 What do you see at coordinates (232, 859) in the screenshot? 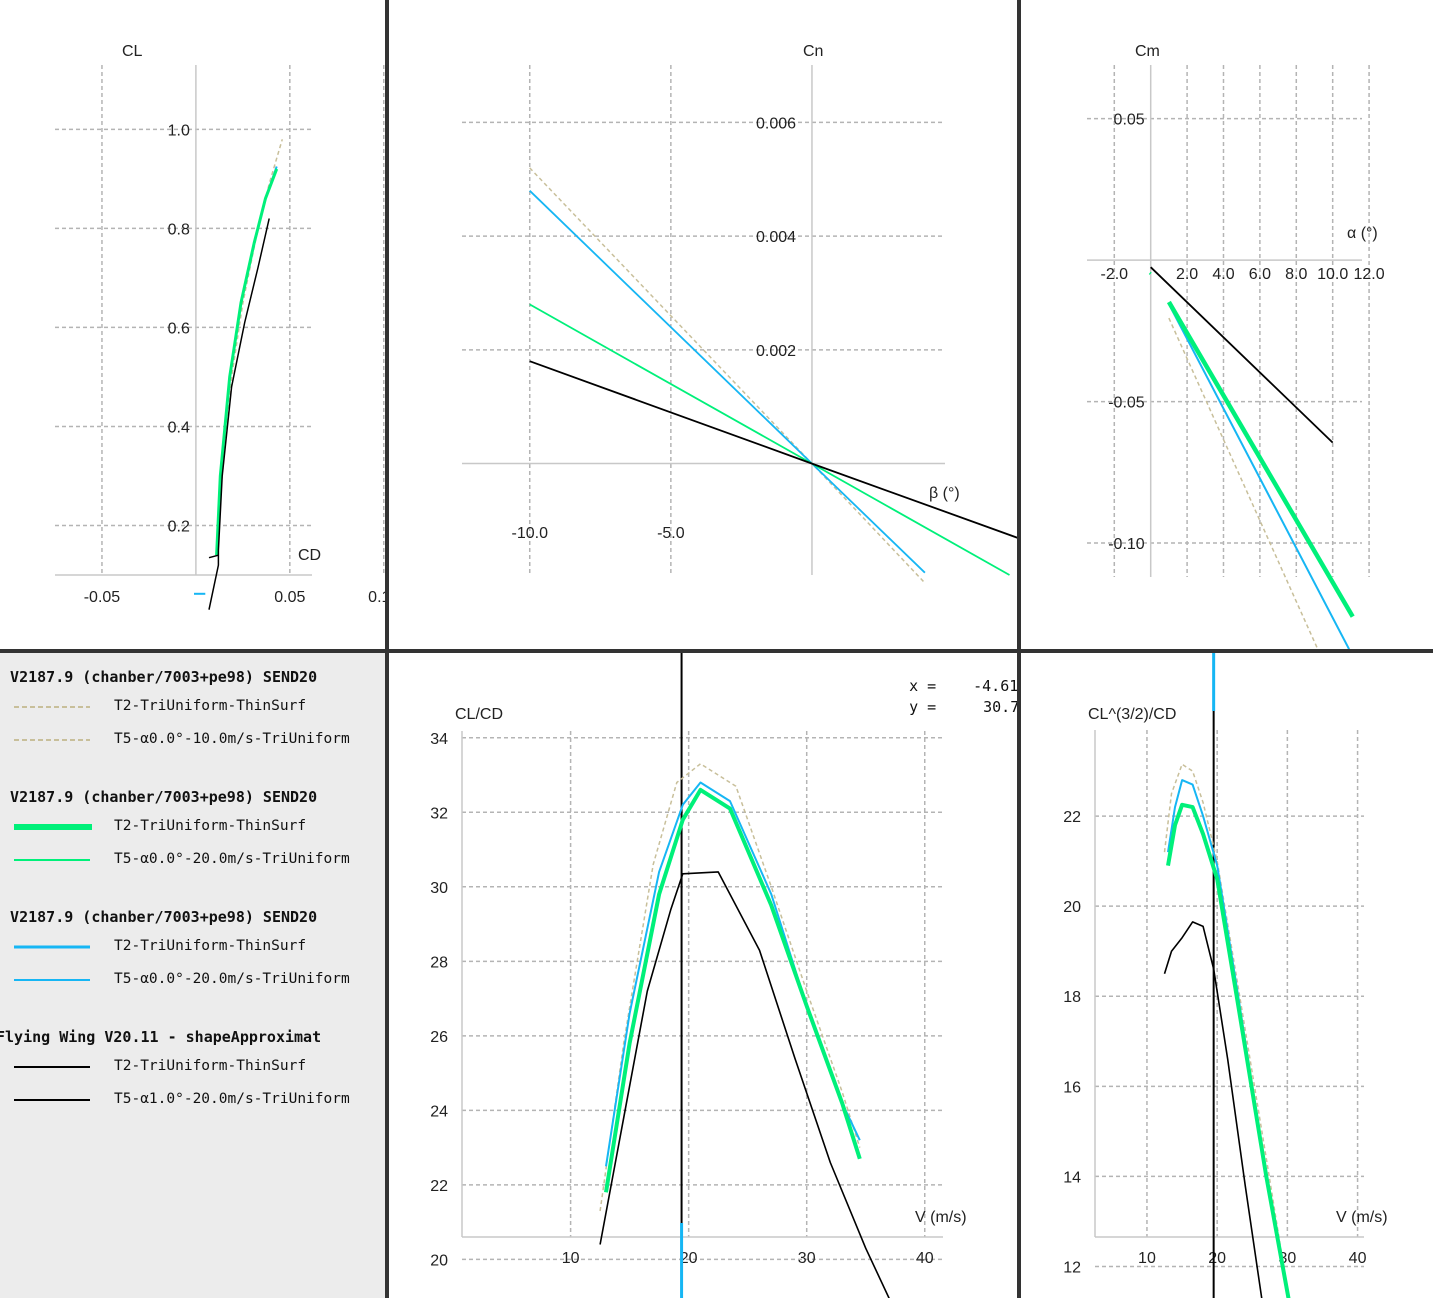
I see `legend-item-label: T5-α0.0°-20.0m/s-TriUniform` at bounding box center [232, 859].